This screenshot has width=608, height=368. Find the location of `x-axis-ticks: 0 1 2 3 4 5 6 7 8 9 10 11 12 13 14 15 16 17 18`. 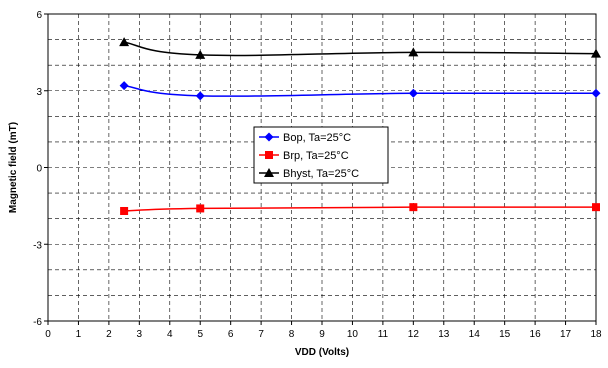

x-axis-ticks: 0 1 2 3 4 5 6 7 8 9 10 11 12 13 14 15 16 17 18 is located at coordinates (323, 330).